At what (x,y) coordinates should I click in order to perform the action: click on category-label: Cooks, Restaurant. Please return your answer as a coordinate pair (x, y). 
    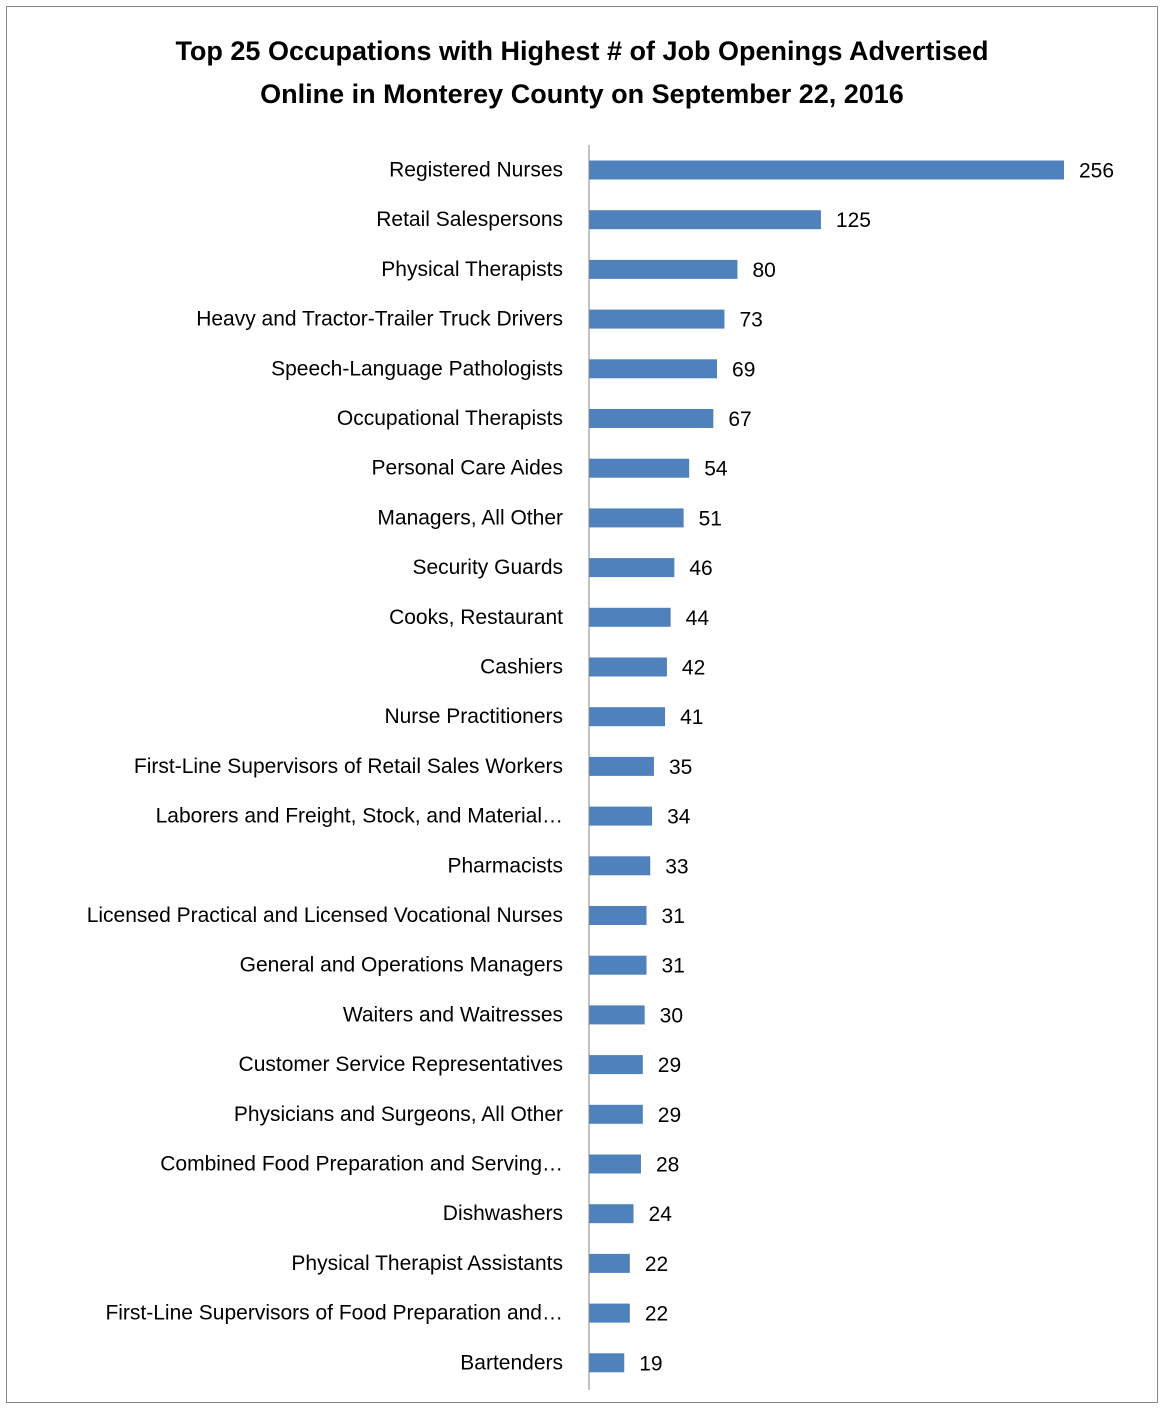
    Looking at the image, I should click on (476, 617).